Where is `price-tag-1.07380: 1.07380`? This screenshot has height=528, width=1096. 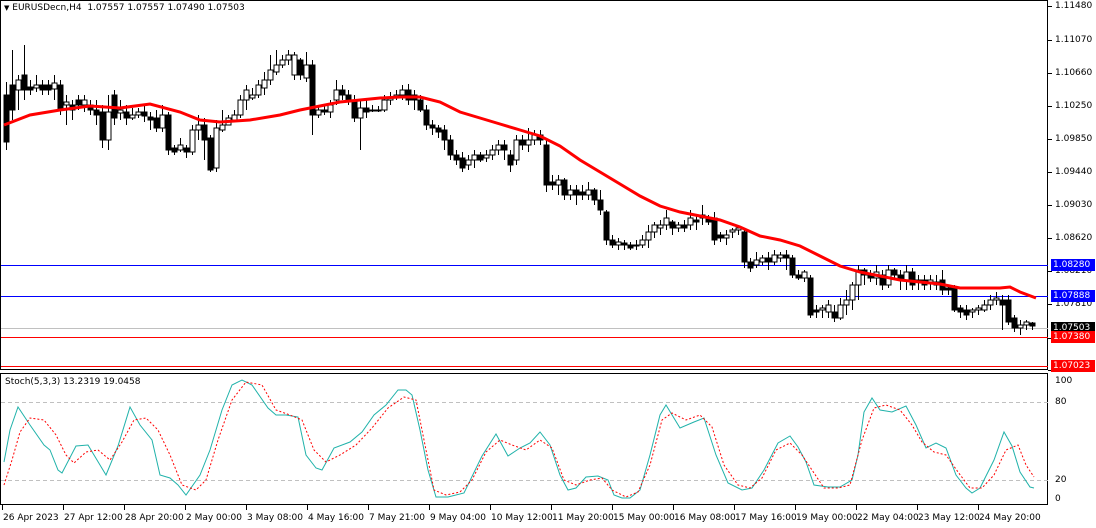 price-tag-1.07380: 1.07380 is located at coordinates (1073, 337).